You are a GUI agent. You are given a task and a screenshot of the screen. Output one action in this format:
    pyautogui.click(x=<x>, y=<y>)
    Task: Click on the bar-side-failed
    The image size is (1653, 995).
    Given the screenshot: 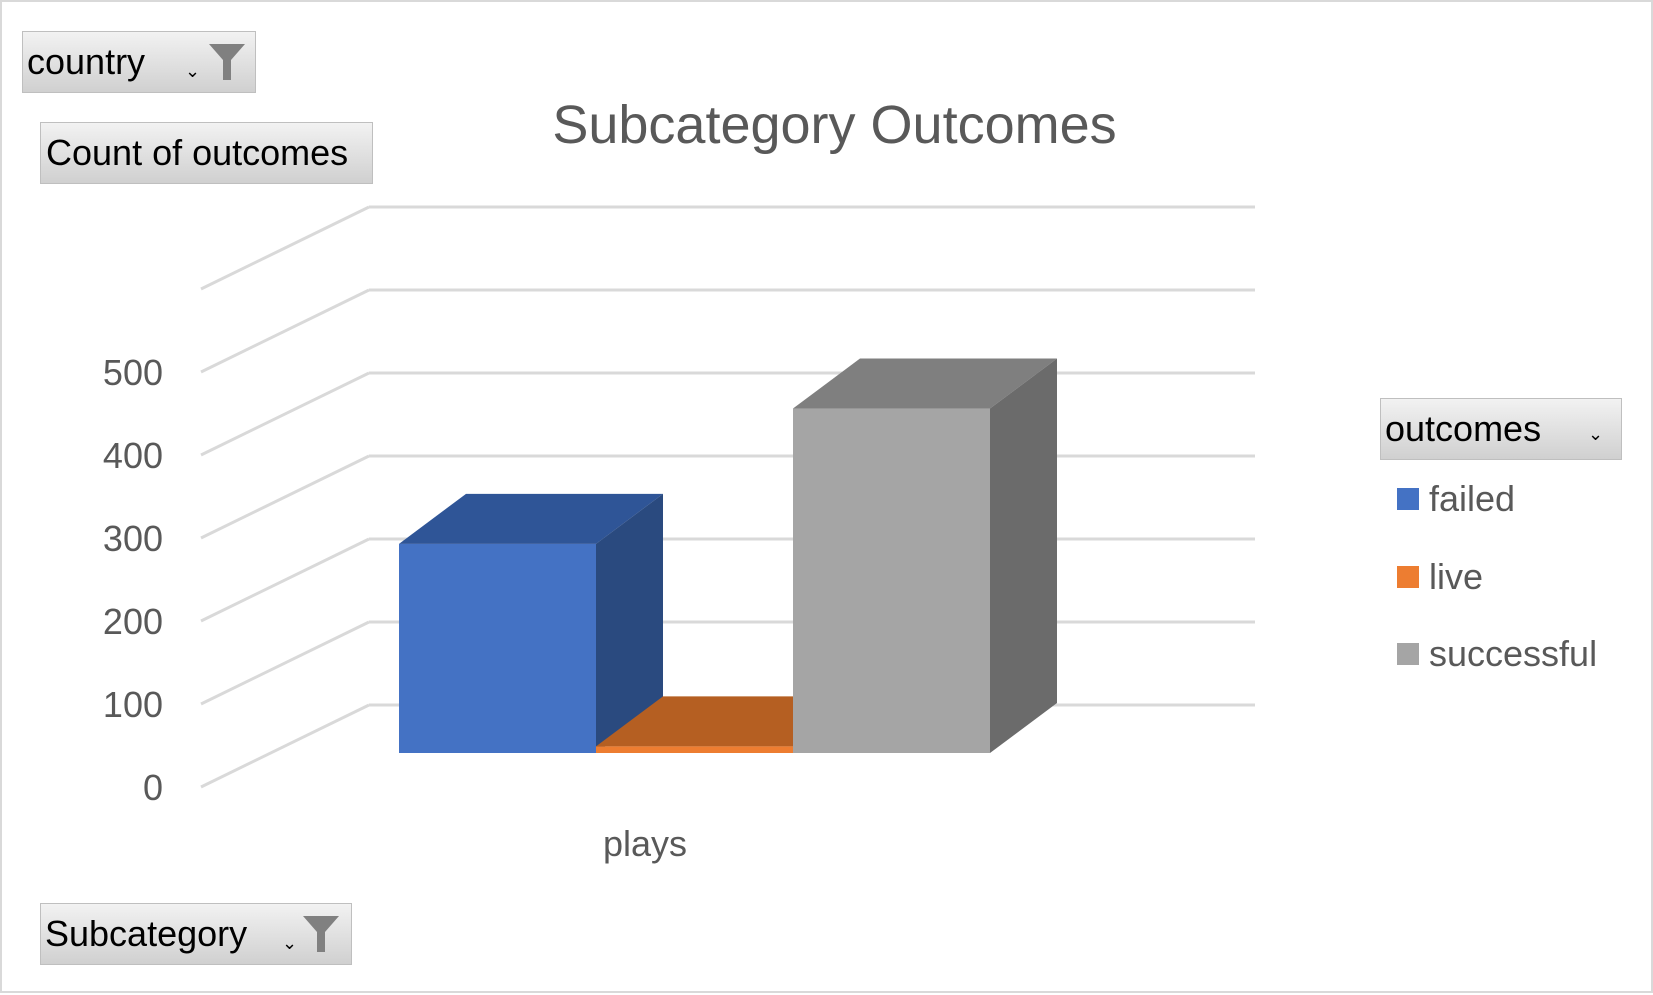 What is the action you would take?
    pyautogui.click(x=629, y=623)
    